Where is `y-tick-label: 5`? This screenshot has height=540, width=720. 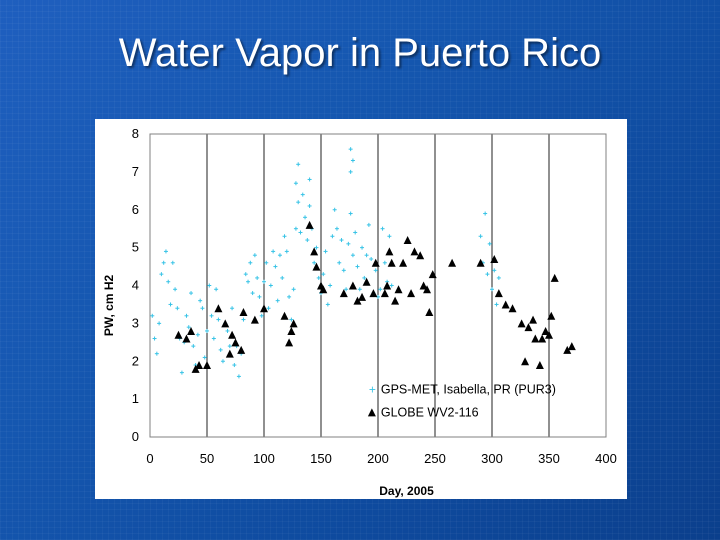 y-tick-label: 5 is located at coordinates (135, 247).